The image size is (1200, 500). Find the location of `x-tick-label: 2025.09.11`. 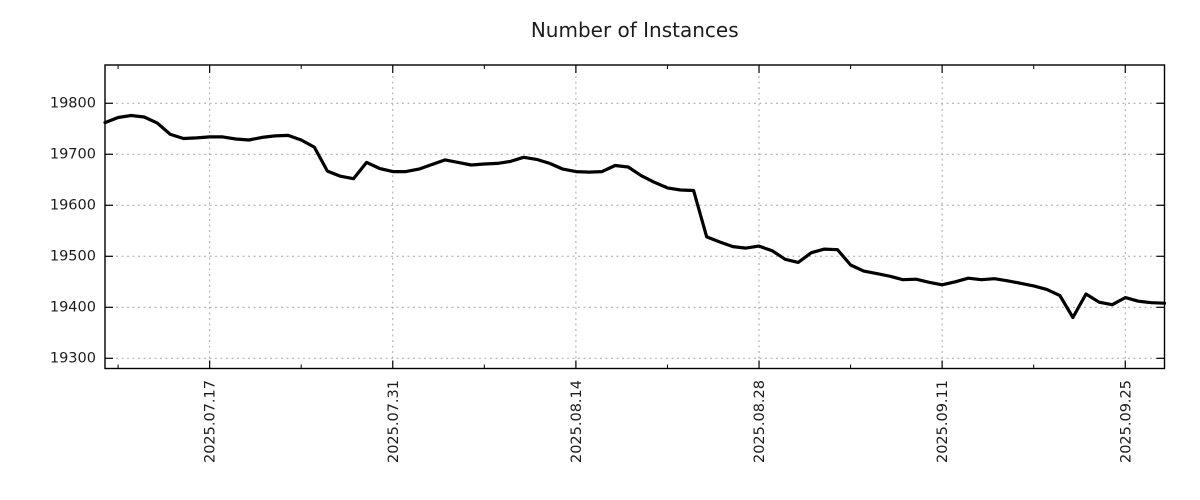

x-tick-label: 2025.09.11 is located at coordinates (943, 421).